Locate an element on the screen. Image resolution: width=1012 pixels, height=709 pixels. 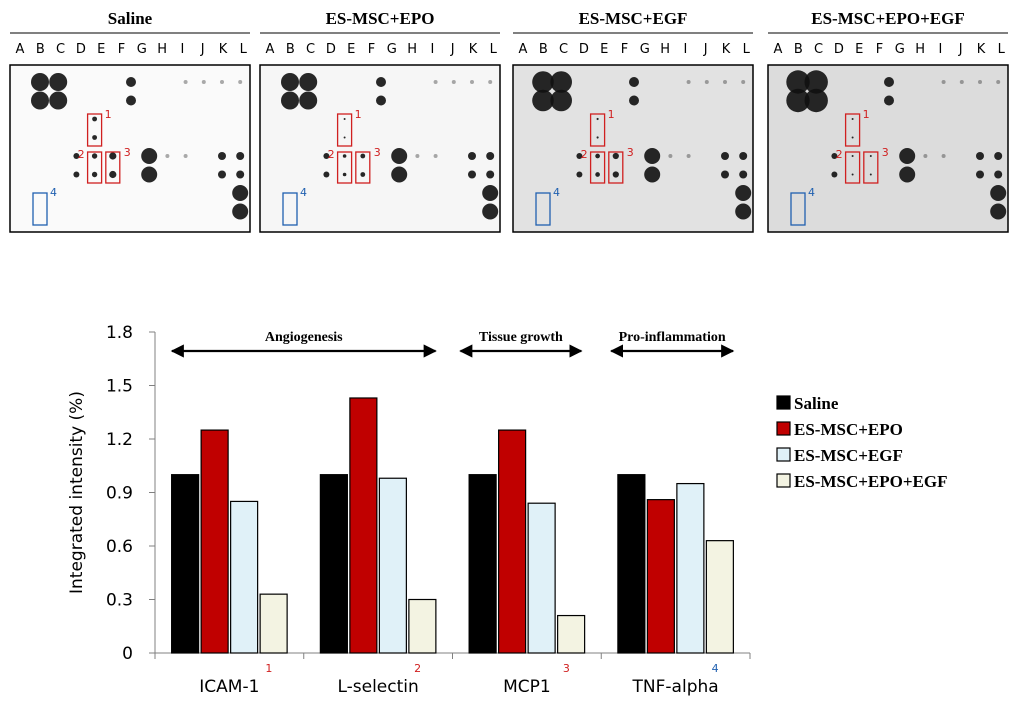
column-letter: L is located at coordinates (494, 49).